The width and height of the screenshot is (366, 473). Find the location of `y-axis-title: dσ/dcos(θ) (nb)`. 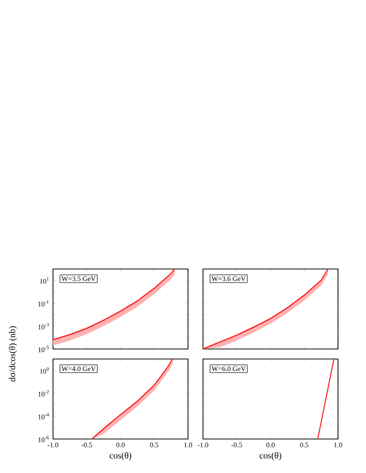

y-axis-title: dσ/dcos(θ) (nb) is located at coordinates (13, 354).